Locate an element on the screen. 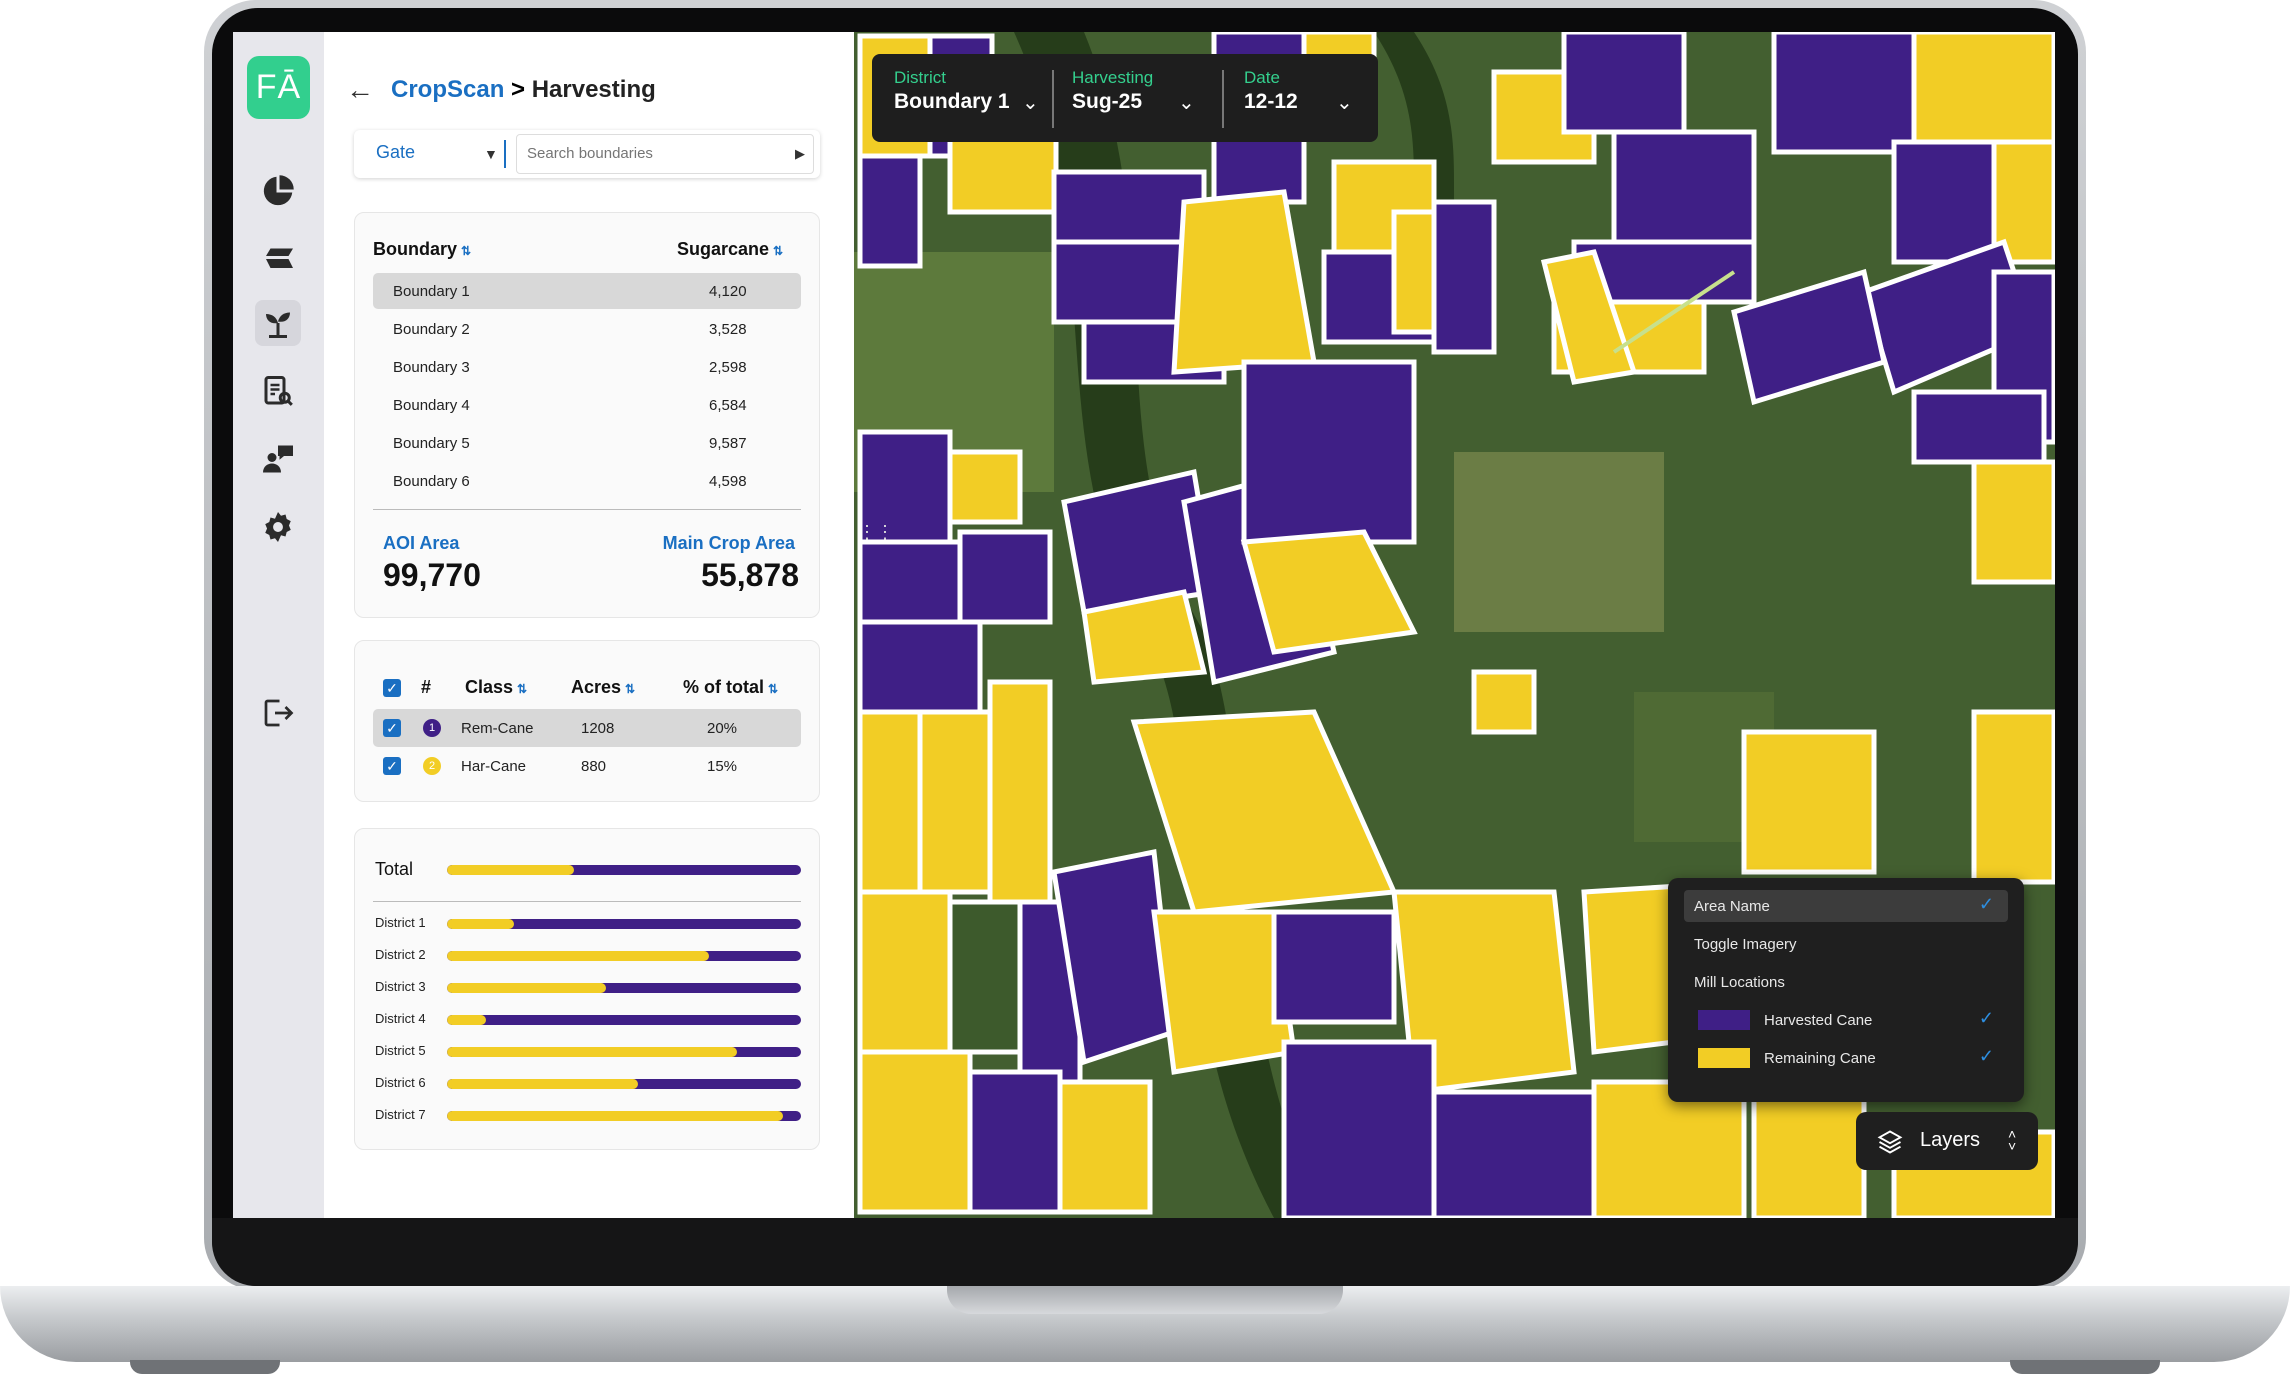 This screenshot has height=1379, width=2290. search-divider is located at coordinates (505, 154).